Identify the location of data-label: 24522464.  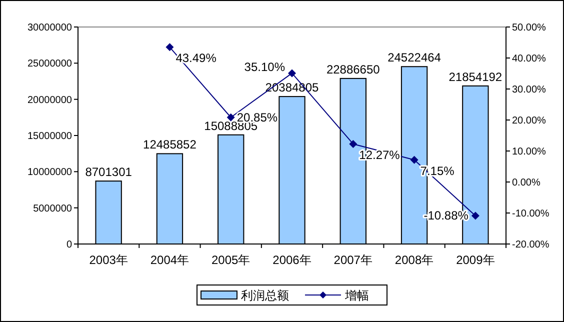
(415, 57).